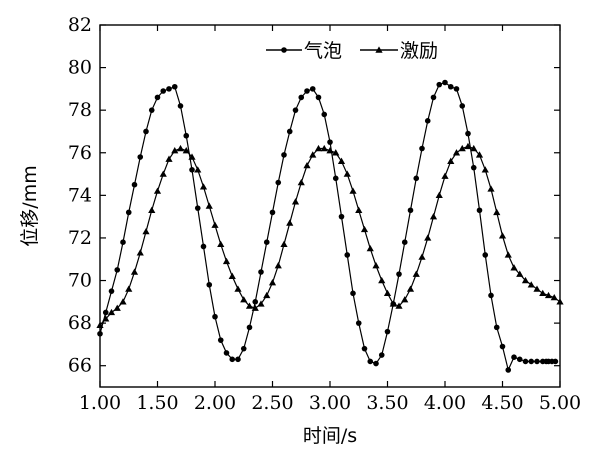 The height and width of the screenshot is (457, 608). I want to click on x-tick-label: 2.00, so click(215, 403).